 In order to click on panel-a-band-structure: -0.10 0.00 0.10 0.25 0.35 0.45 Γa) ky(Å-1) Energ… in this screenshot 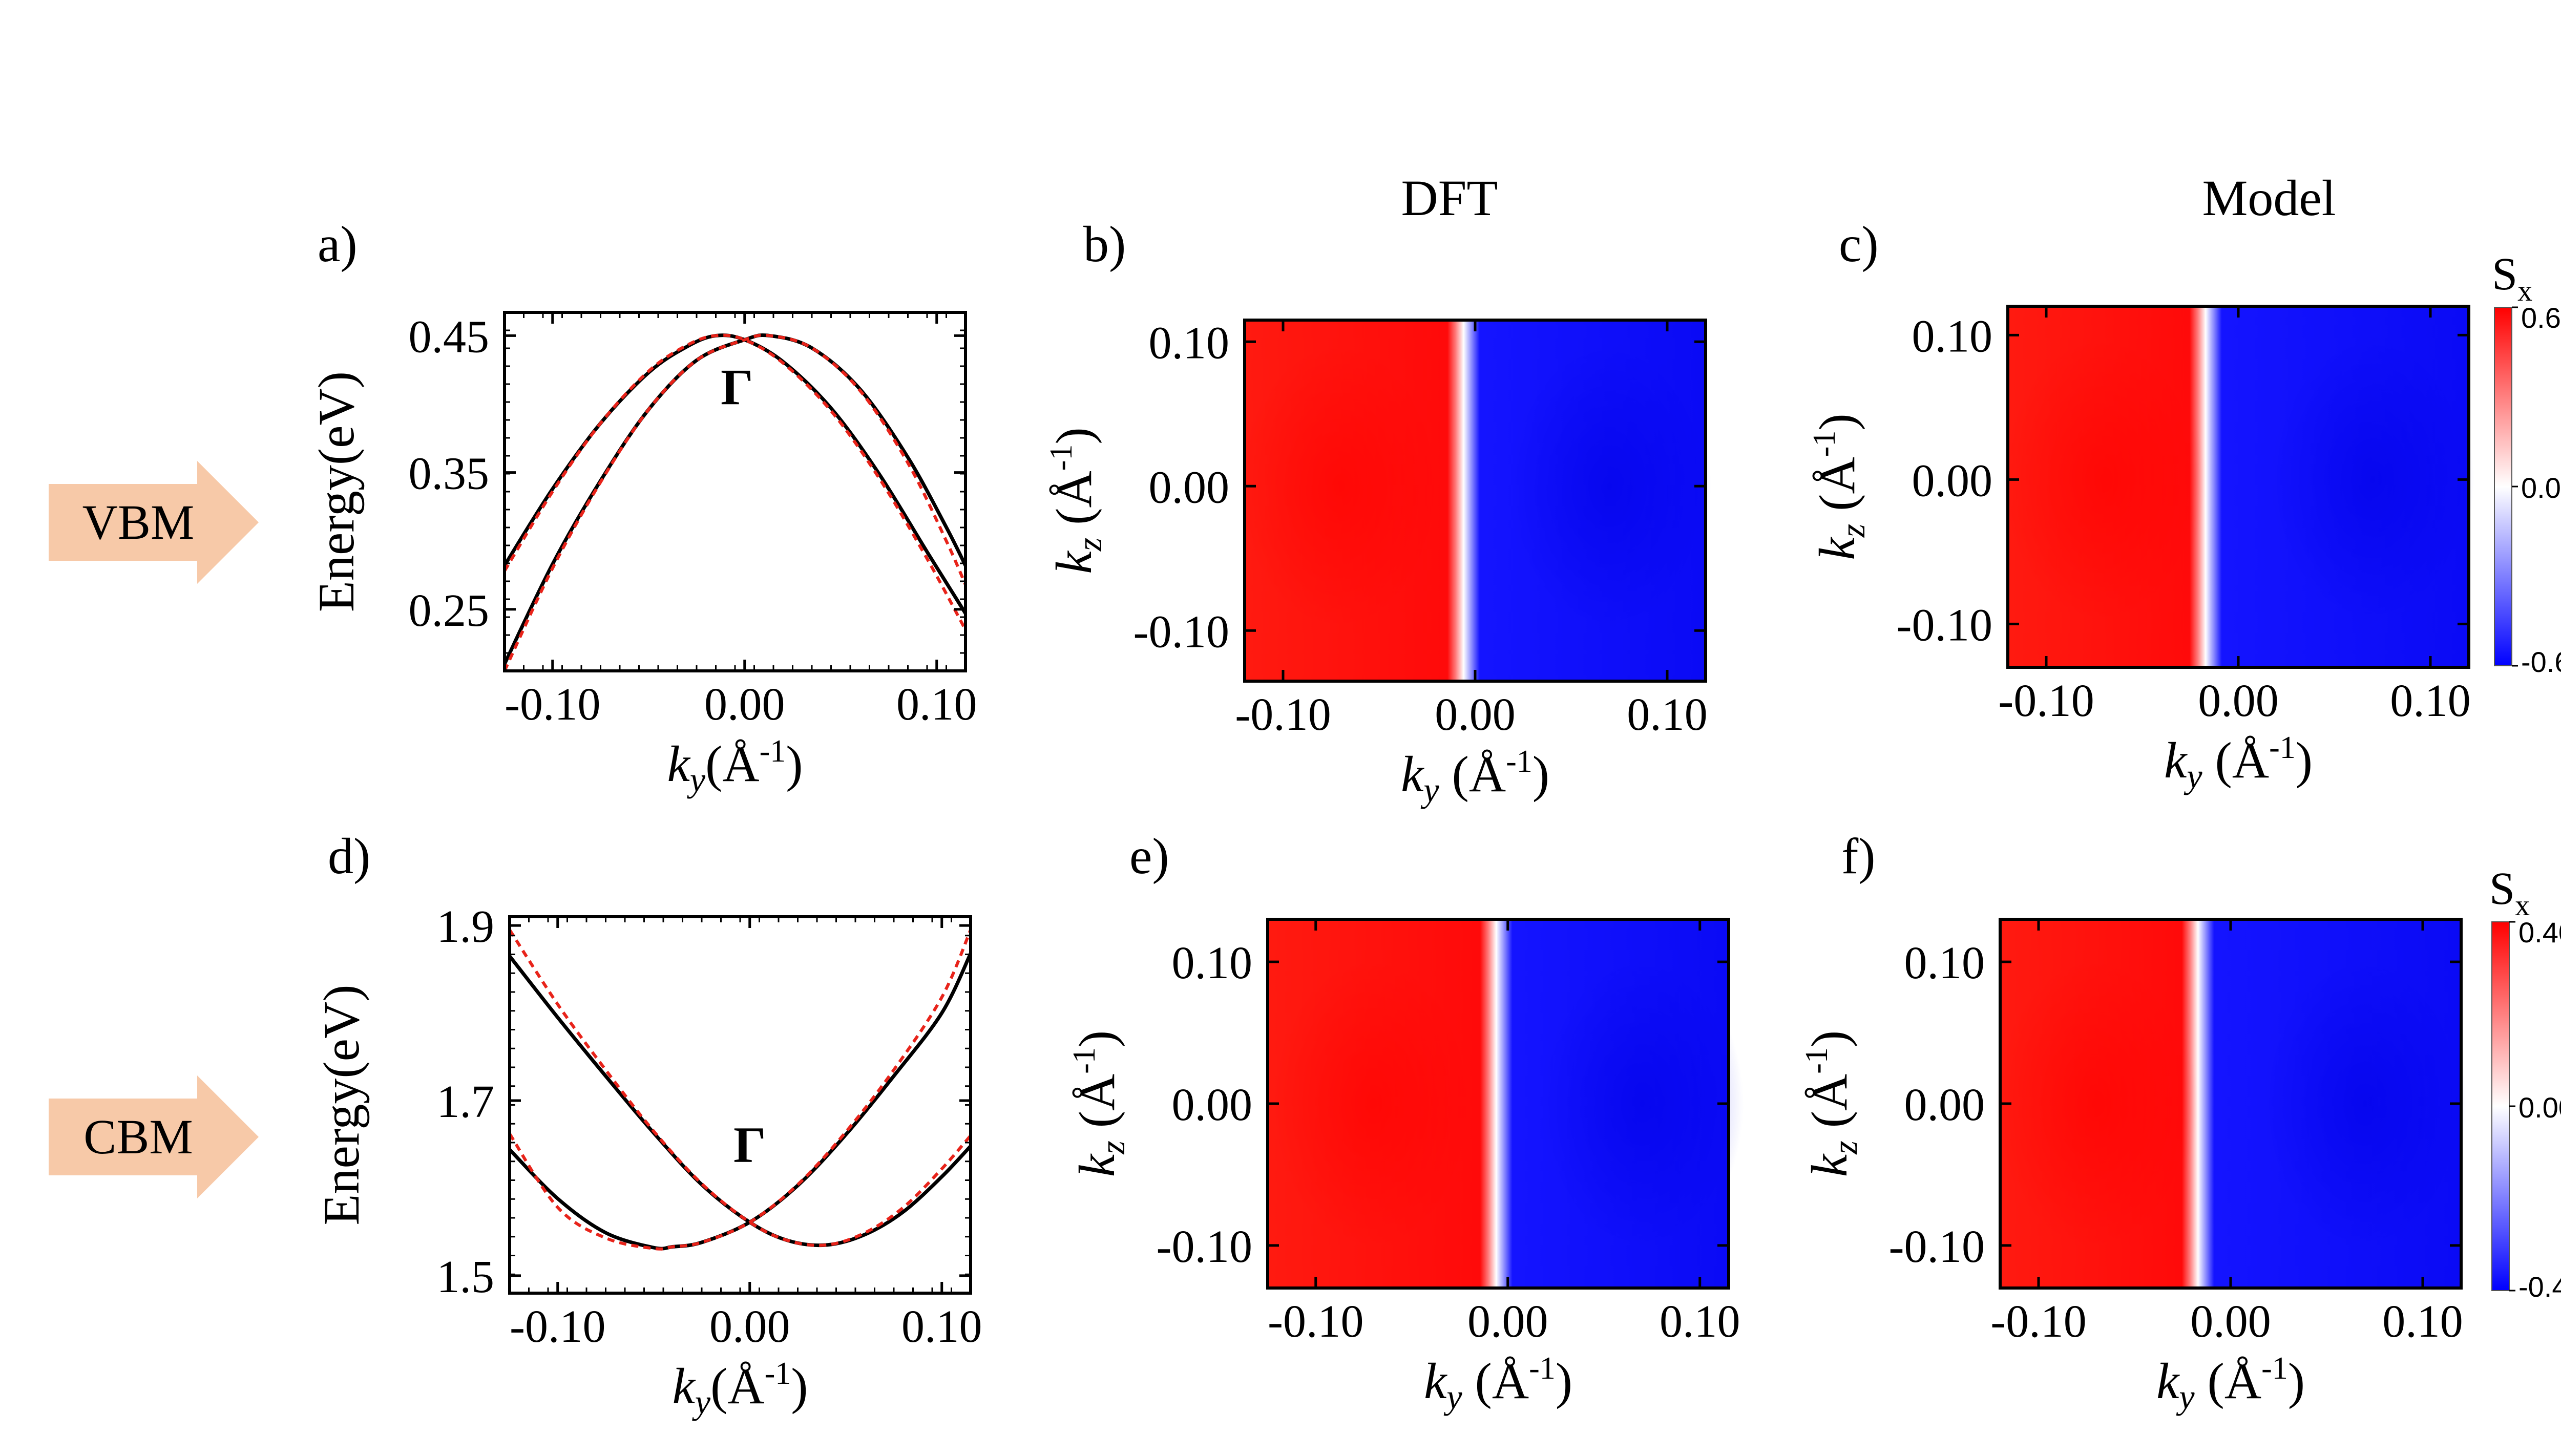, I will do `click(642, 507)`.